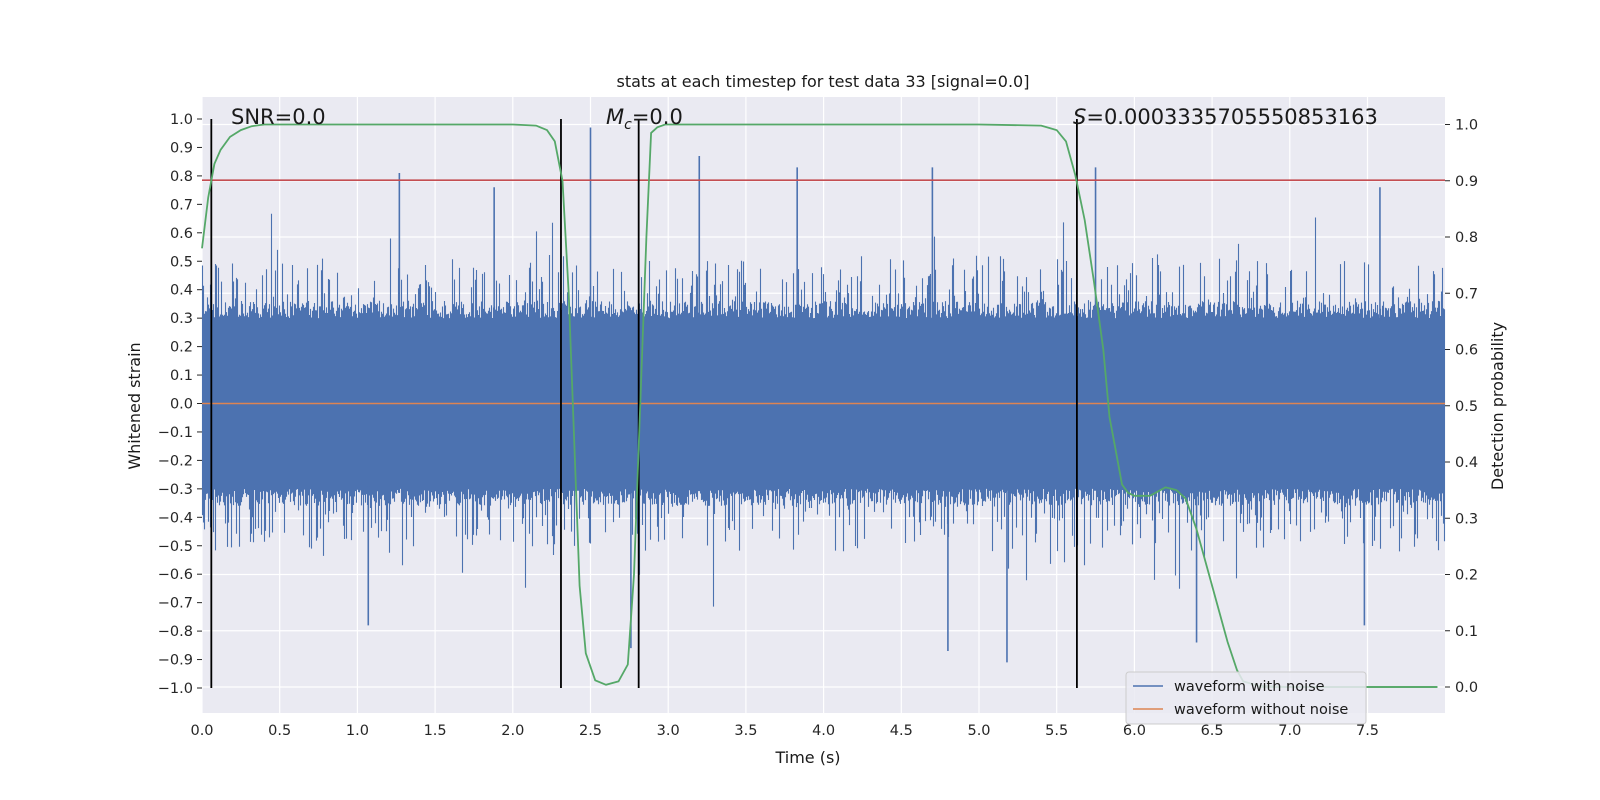  I want to click on y2-tick-label: 0.7, so click(1466, 294).